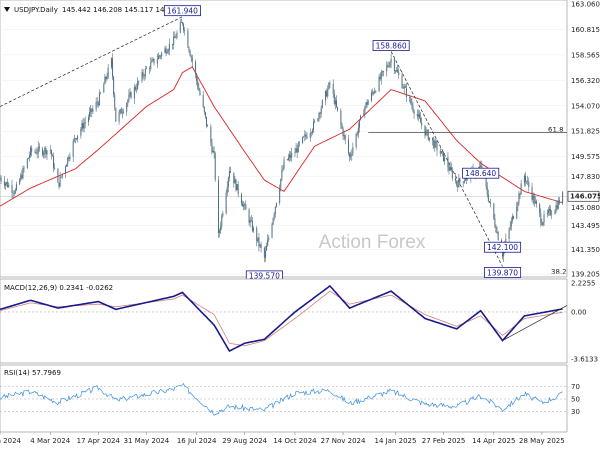  I want to click on price-annotation-label: 161.940, so click(182, 10).